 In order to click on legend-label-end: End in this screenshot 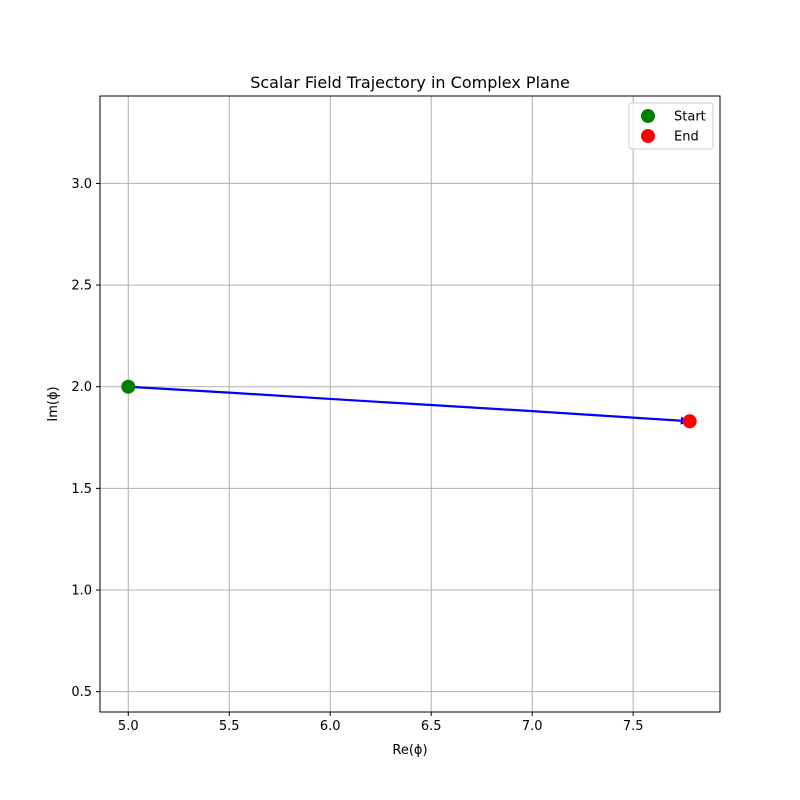, I will do `click(686, 137)`.